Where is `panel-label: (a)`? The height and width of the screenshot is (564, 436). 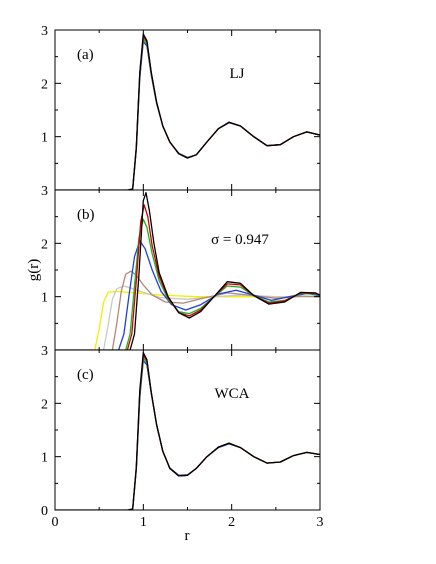 panel-label: (a) is located at coordinates (85, 55).